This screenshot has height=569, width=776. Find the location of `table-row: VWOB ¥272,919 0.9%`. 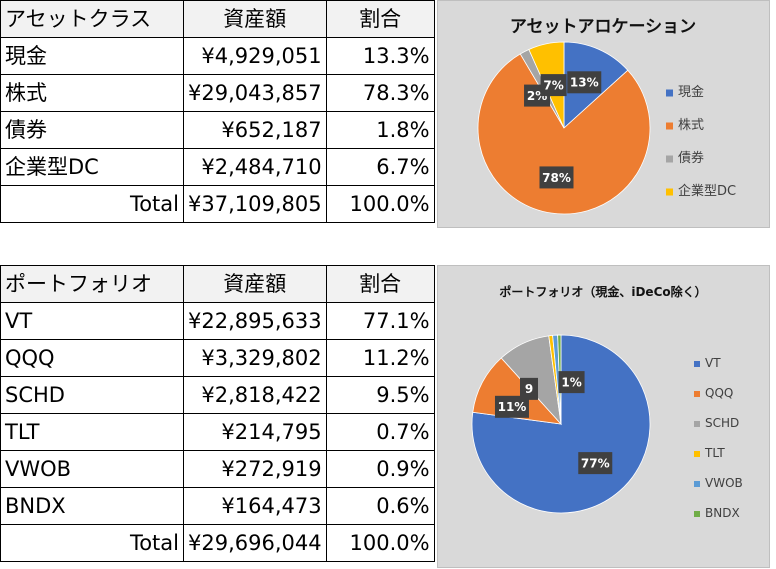

table-row: VWOB ¥272,919 0.9% is located at coordinates (217, 469).